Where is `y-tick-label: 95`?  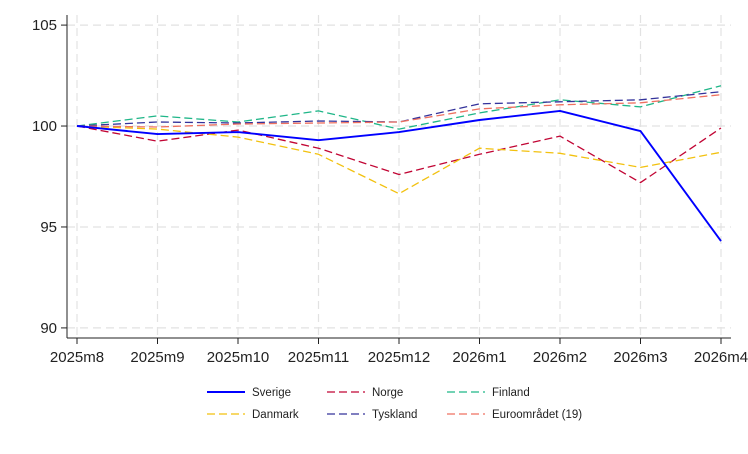 y-tick-label: 95 is located at coordinates (48, 227).